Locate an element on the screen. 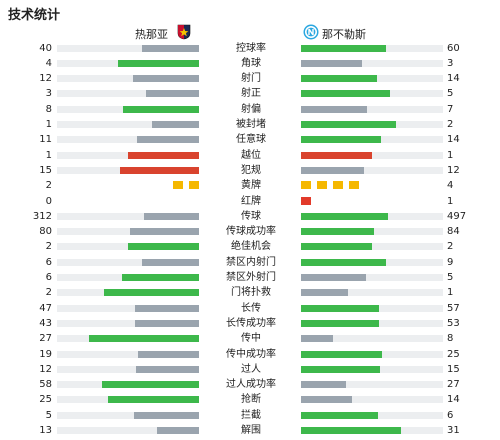 The image size is (500, 440). home-stat-value: 15 is located at coordinates (45, 170).